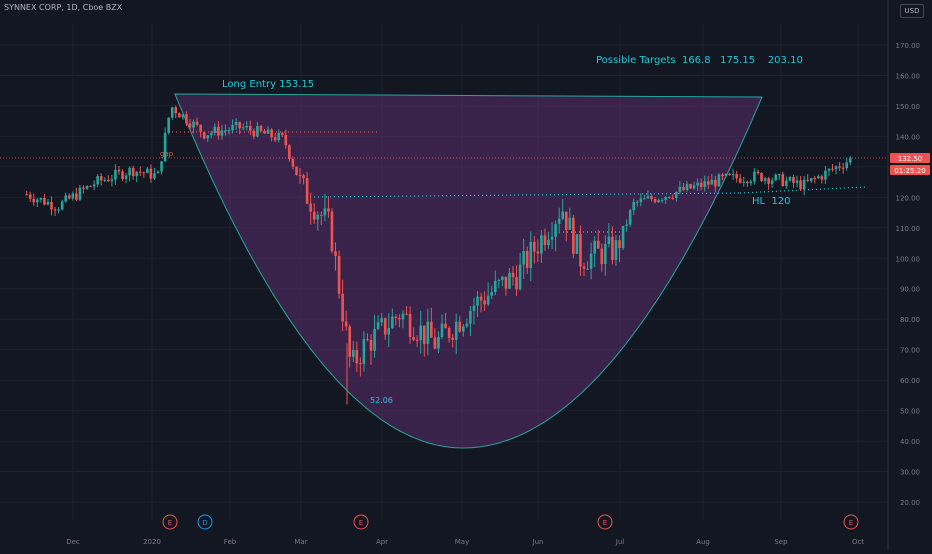 The image size is (932, 554). What do you see at coordinates (910, 290) in the screenshot?
I see `y-tick-label: 90.00` at bounding box center [910, 290].